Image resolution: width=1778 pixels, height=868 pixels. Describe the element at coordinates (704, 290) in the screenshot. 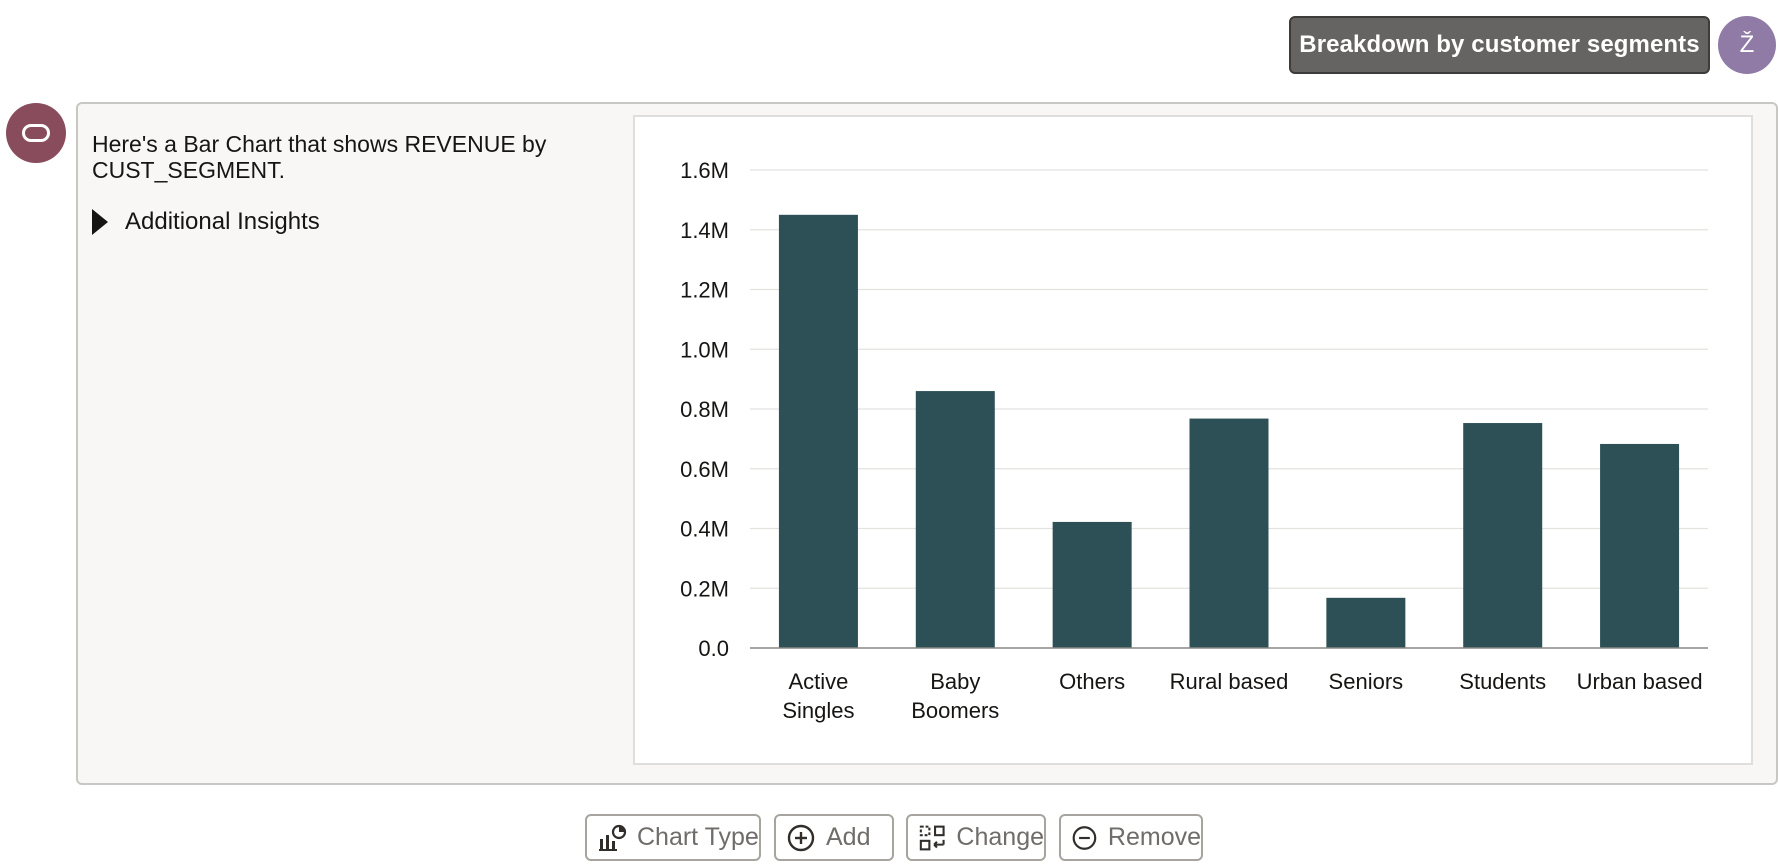

I see `y-tick-label: 1.2M` at that location.